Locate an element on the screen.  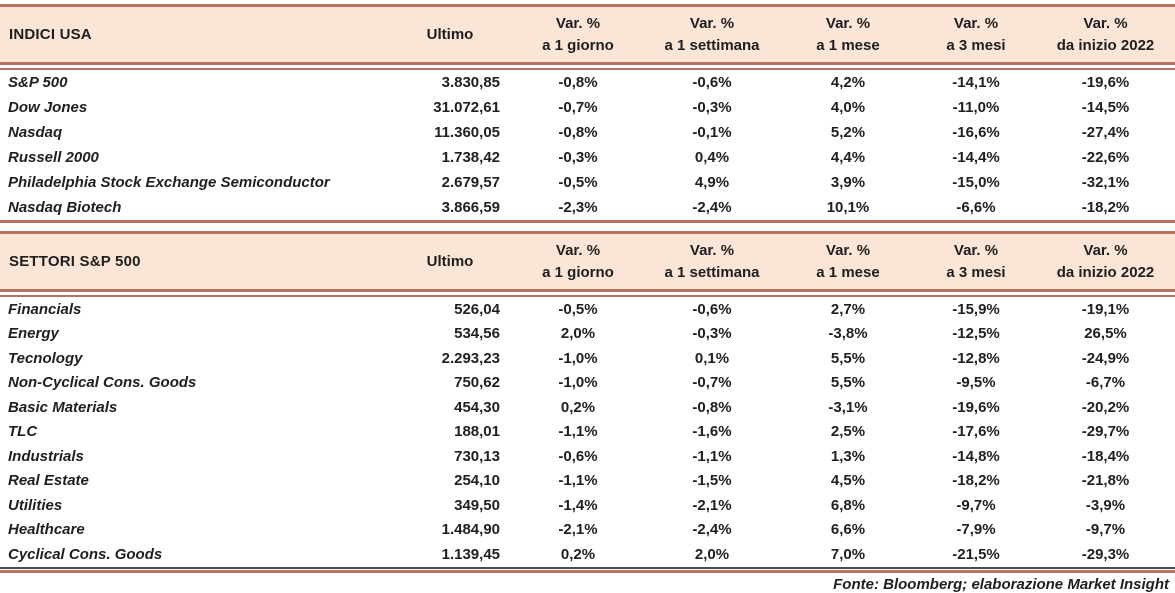
last-value: 454,30 is located at coordinates (477, 407).